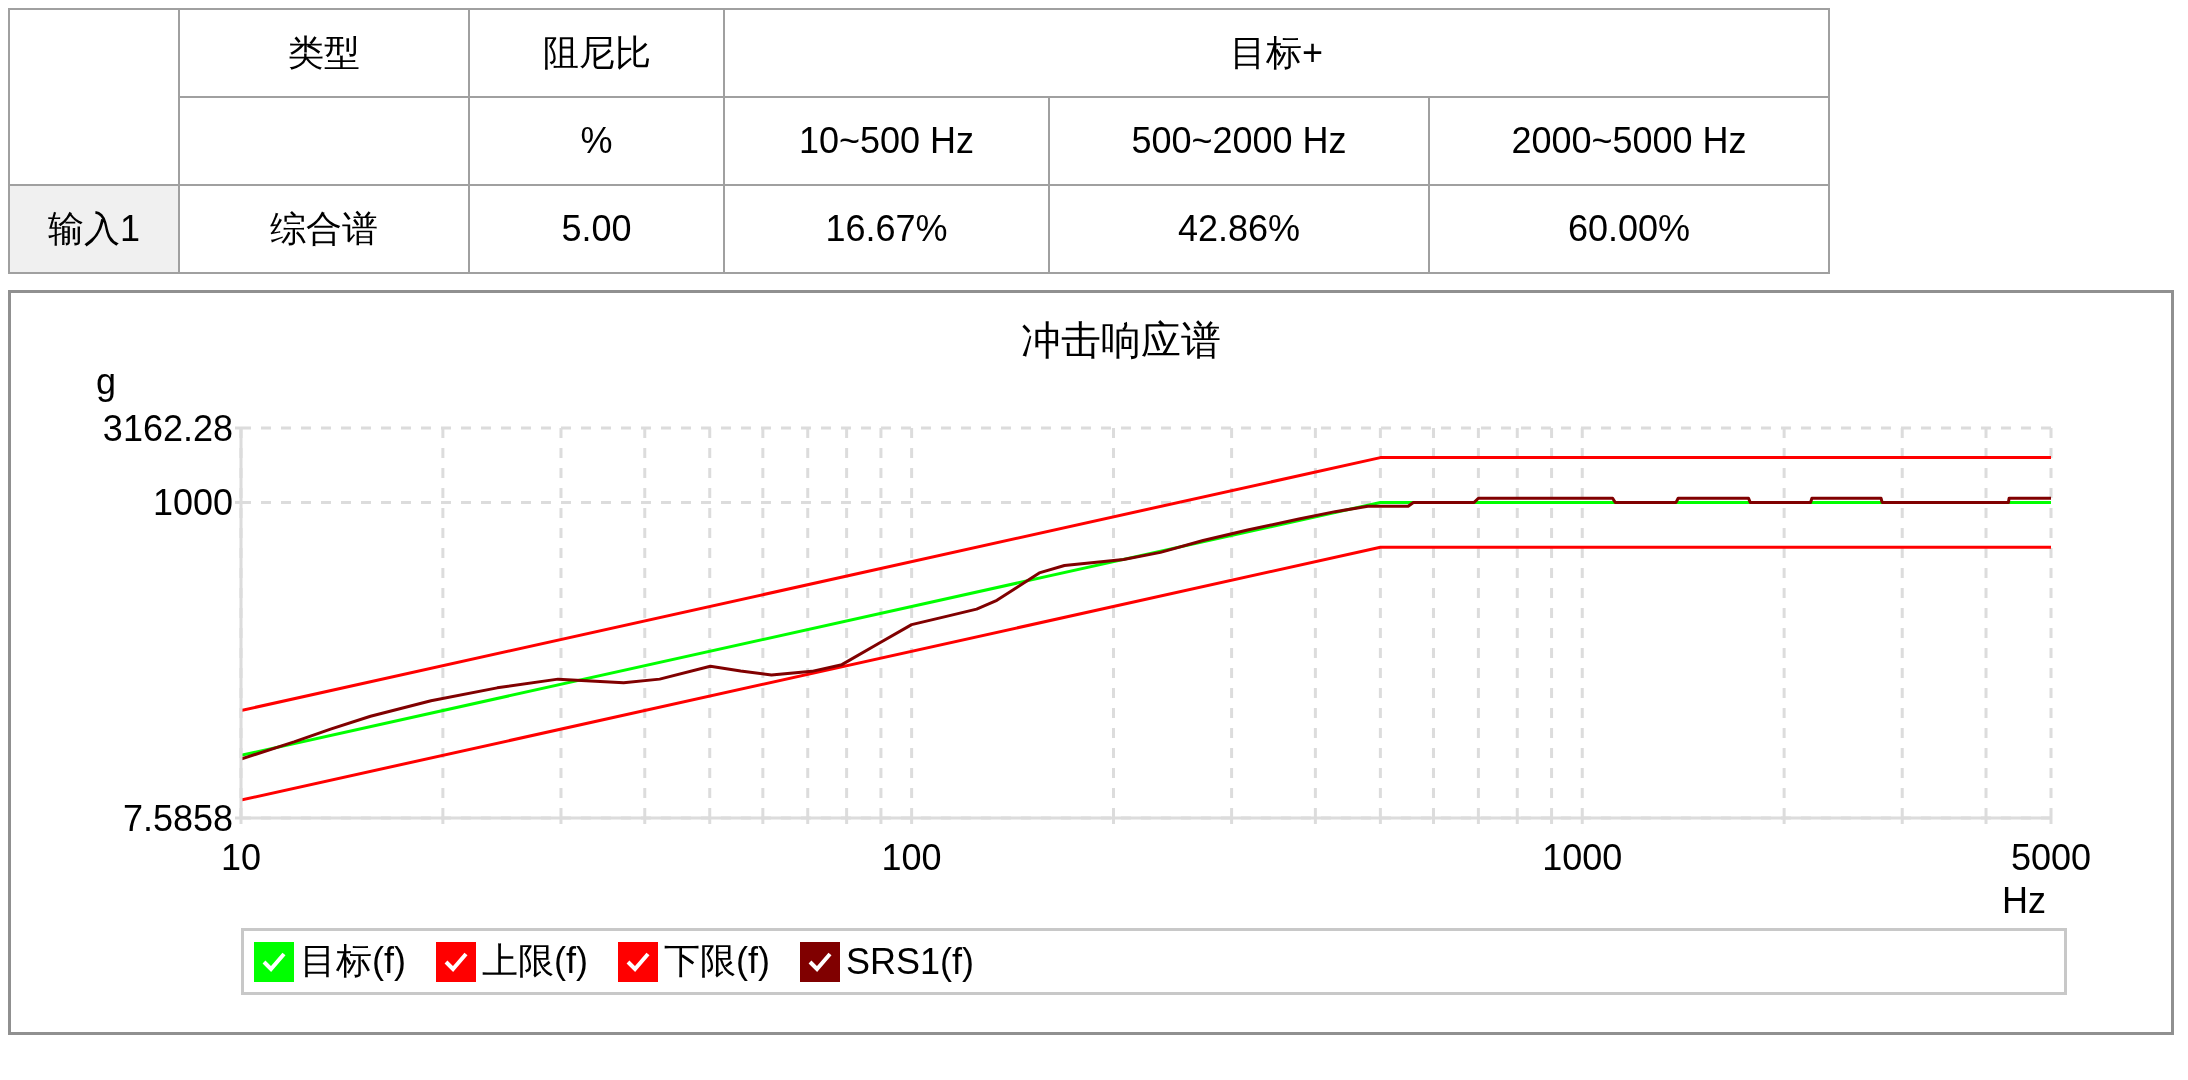  I want to click on y-tick-label: 1000, so click(192, 503).